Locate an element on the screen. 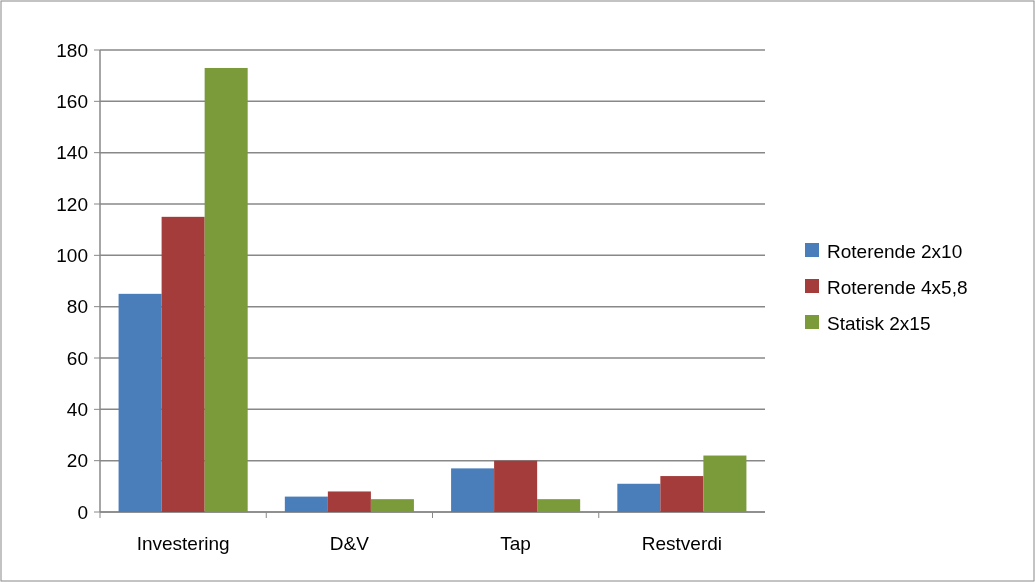 The image size is (1035, 582). x-tick-label: D&V is located at coordinates (349, 543).